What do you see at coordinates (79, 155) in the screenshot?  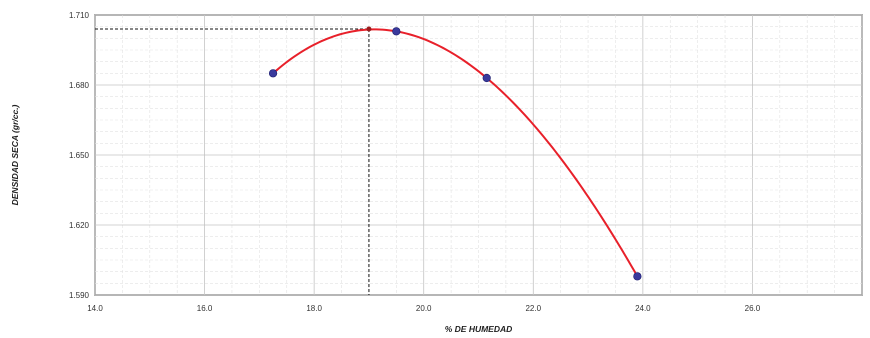 I see `y-tick-label: 1.650` at bounding box center [79, 155].